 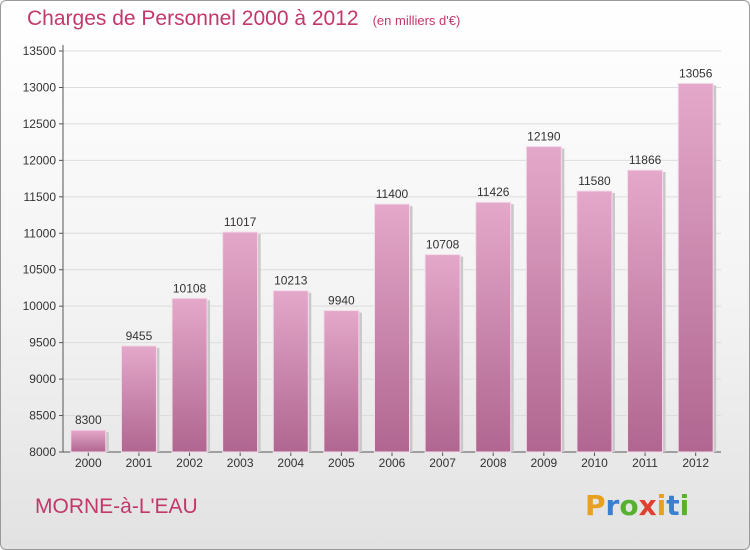 I want to click on bar-2007, so click(x=442, y=353).